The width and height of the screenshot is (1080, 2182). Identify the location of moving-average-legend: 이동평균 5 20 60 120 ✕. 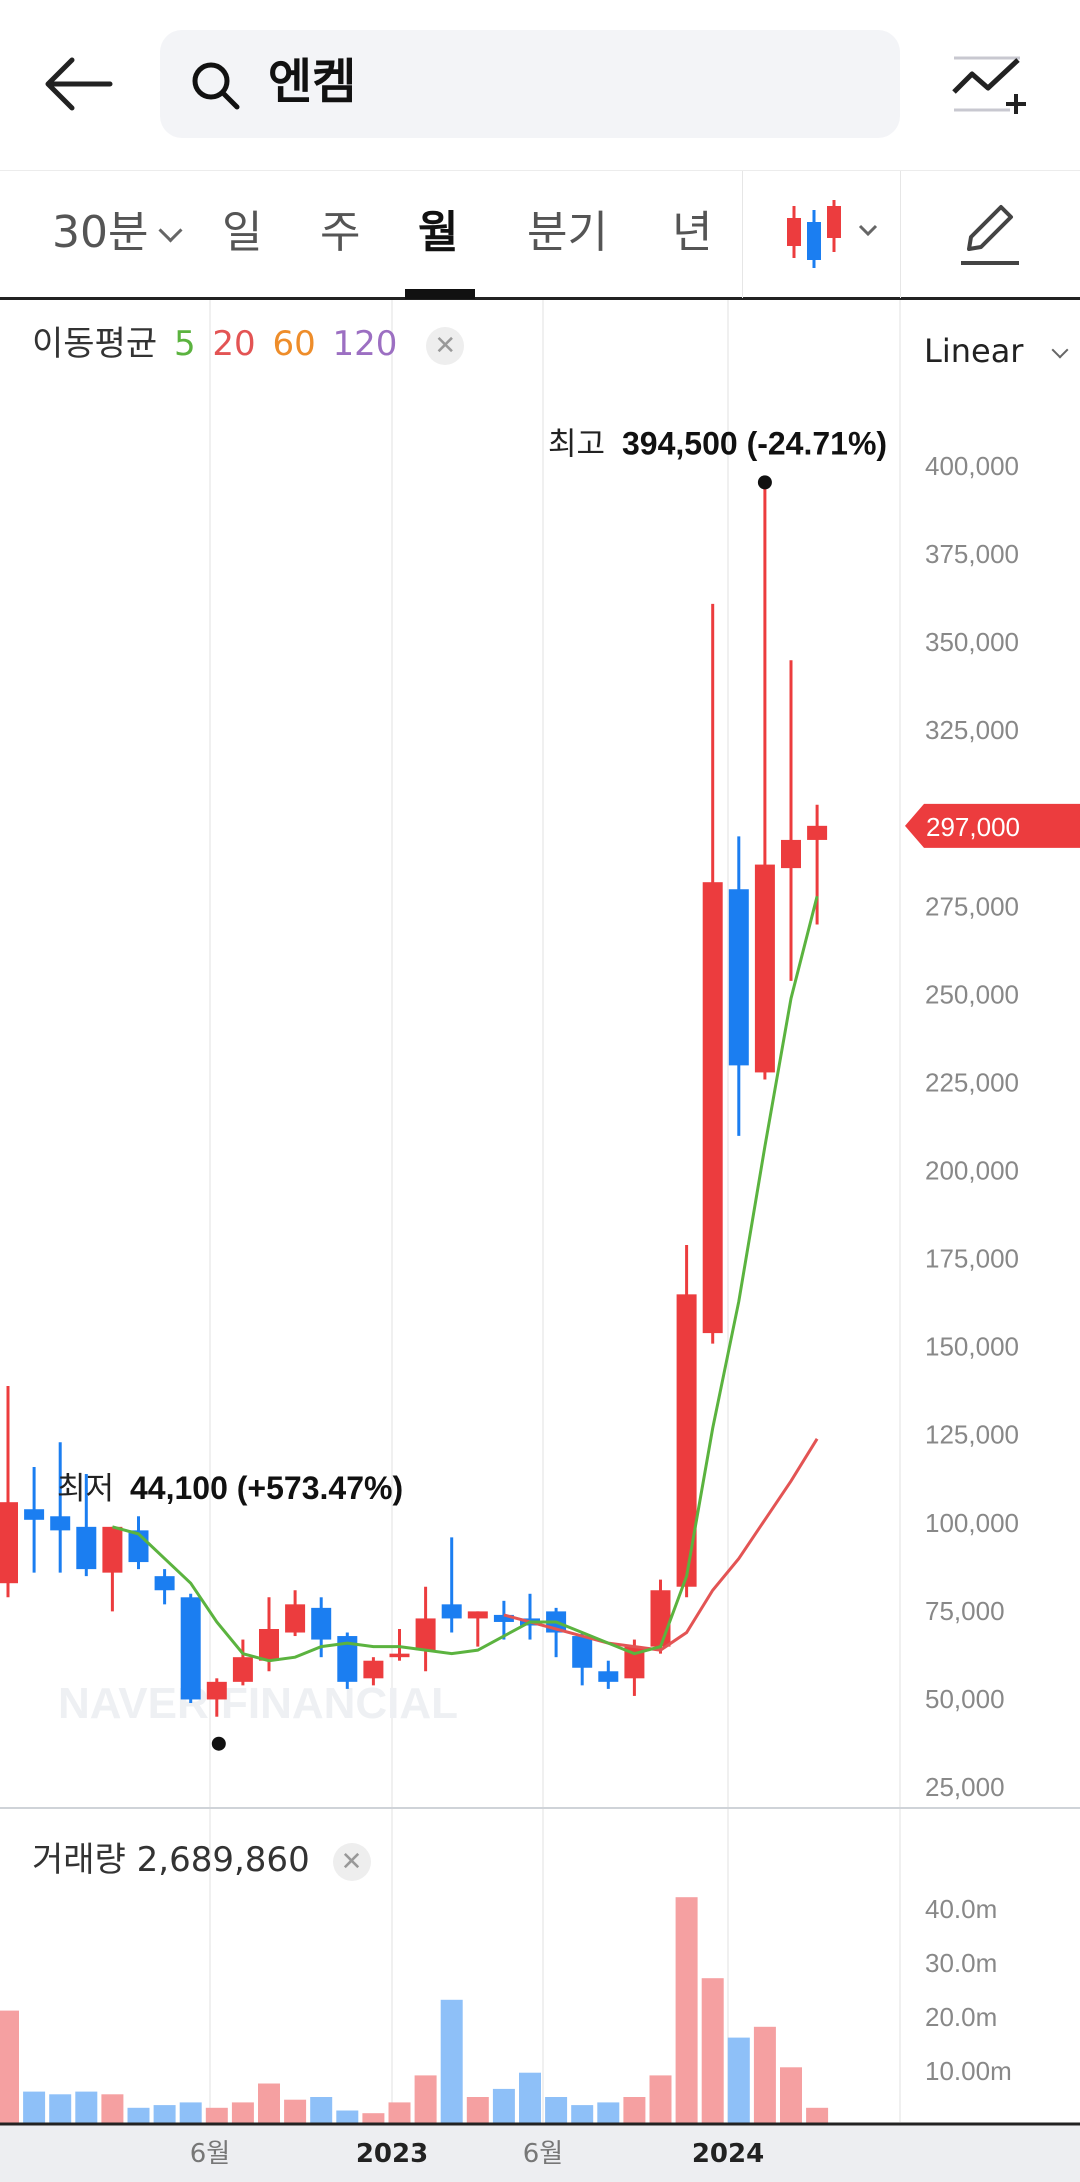
(251, 344).